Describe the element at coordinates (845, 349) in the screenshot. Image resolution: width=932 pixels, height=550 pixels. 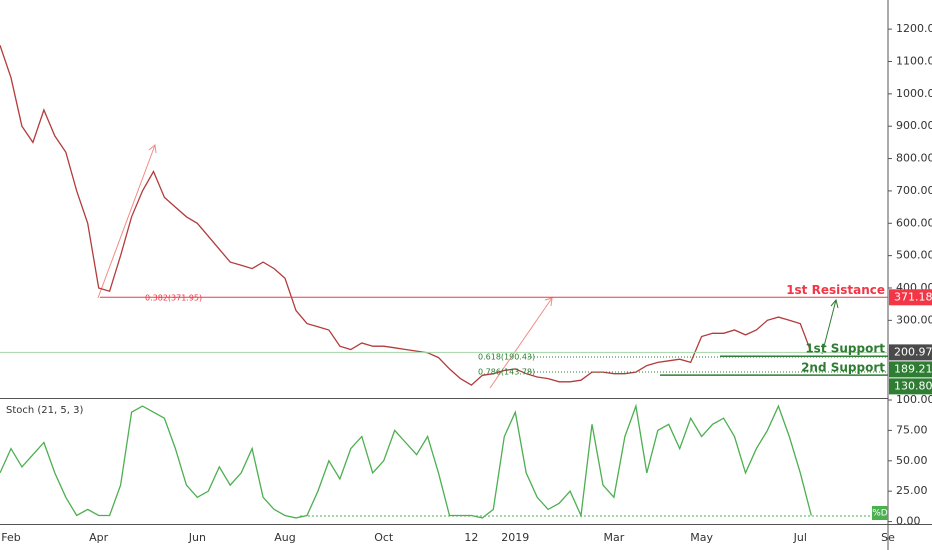
I see `level-name: 1st Support` at that location.